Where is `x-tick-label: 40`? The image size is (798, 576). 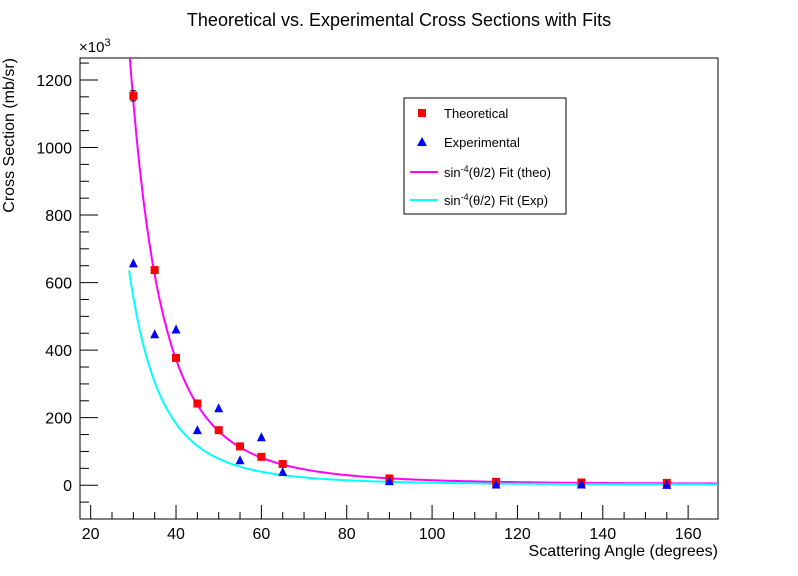 x-tick-label: 40 is located at coordinates (176, 534).